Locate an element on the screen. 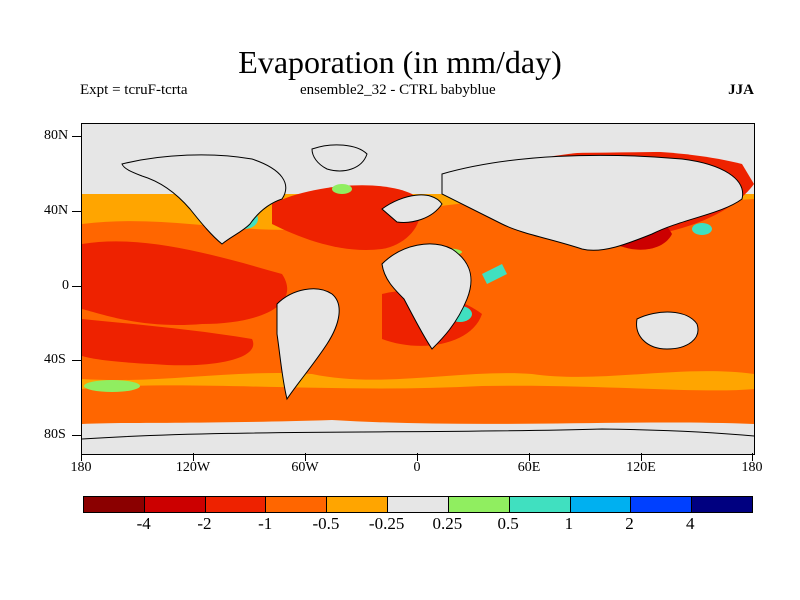  x-label-120e: 120E is located at coordinates (641, 467).